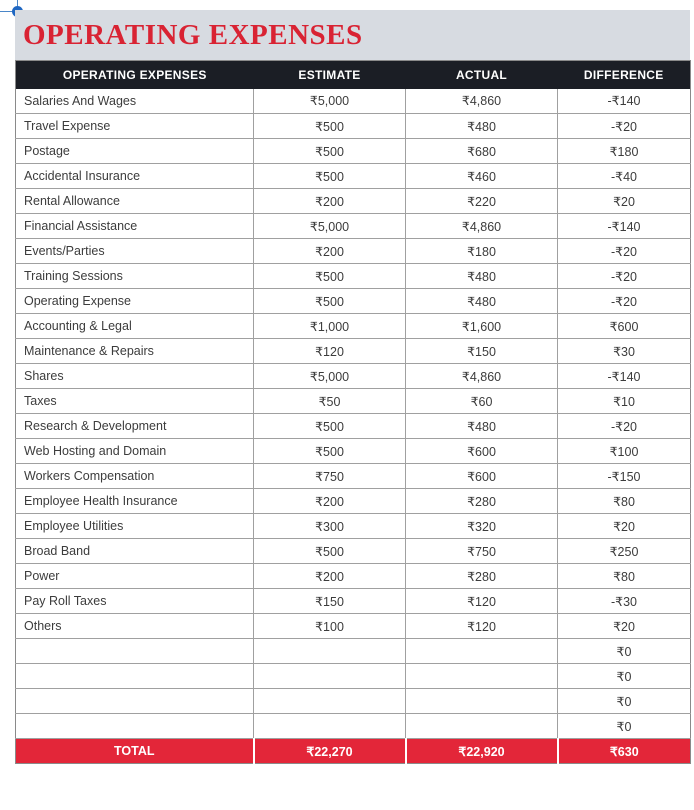 Image resolution: width=694 pixels, height=810 pixels. I want to click on expense-name-cell: Maintenance & Repairs, so click(134, 351).